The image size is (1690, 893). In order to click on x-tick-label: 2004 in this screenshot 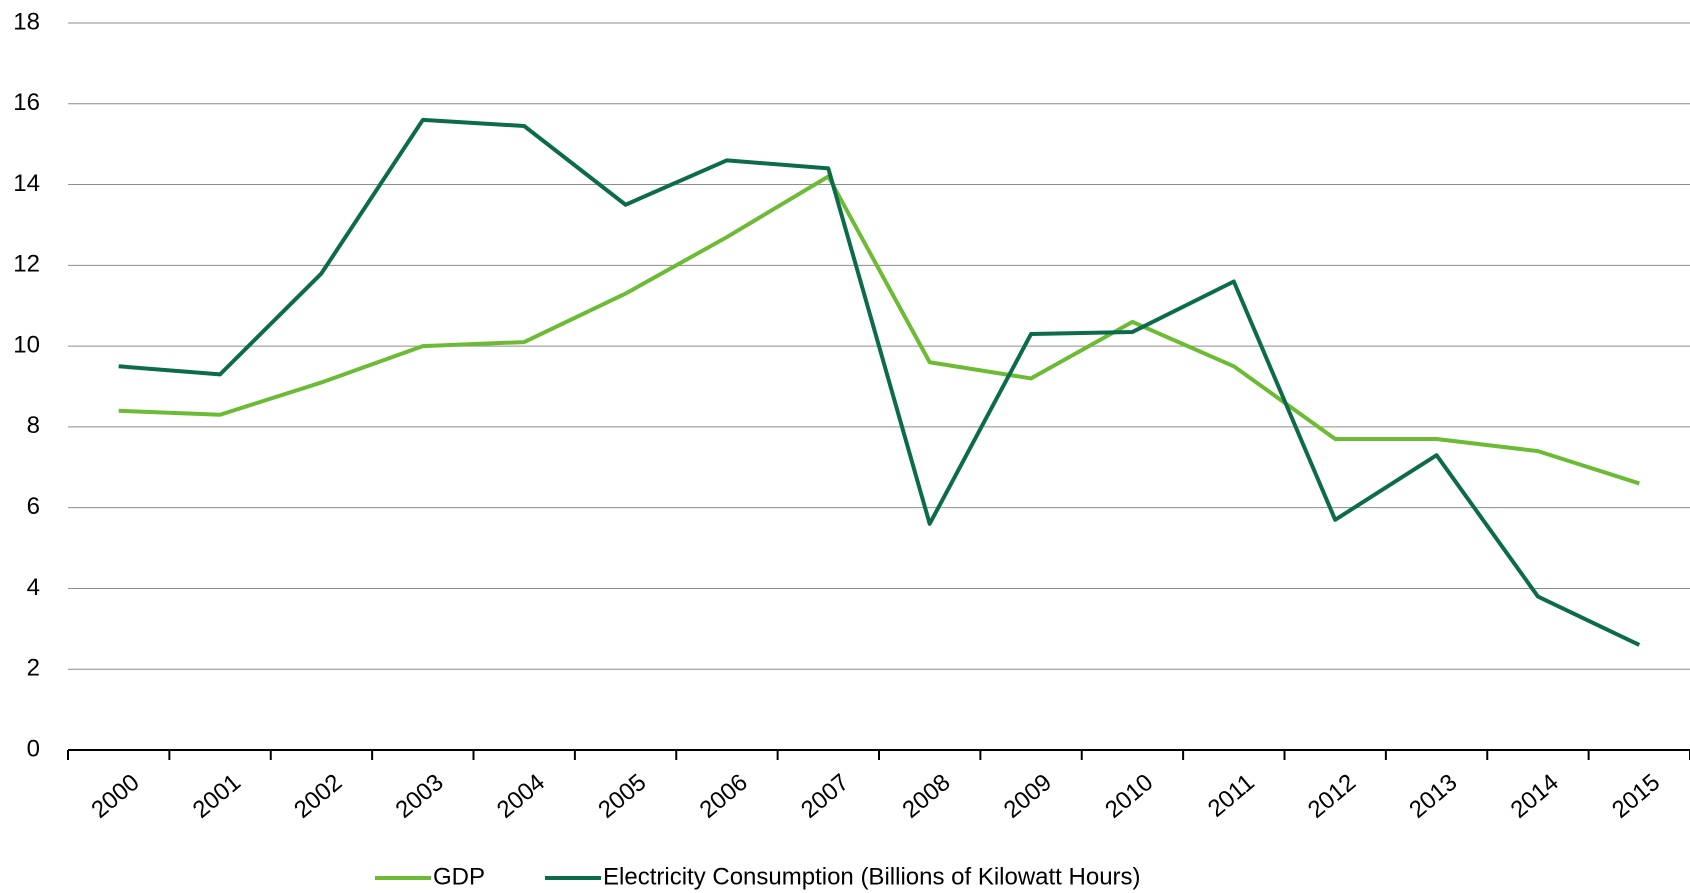, I will do `click(521, 796)`.